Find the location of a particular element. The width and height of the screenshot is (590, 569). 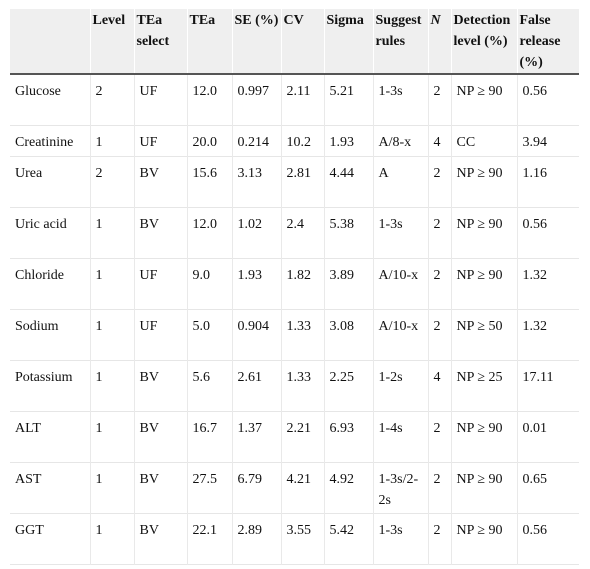

cell-analyte: Uric acid is located at coordinates (50, 232).